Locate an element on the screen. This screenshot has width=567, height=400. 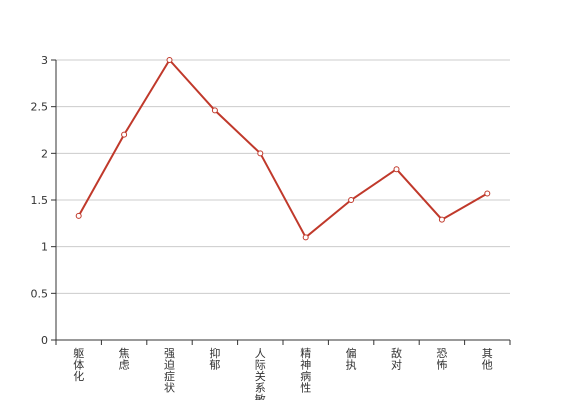
x-tick-labels: 躯体化 焦虑 强迫症状 抑郁 人际关系敏感 精神病性 偏执 敌对 恐怖 其他 is located at coordinates (283, 370).